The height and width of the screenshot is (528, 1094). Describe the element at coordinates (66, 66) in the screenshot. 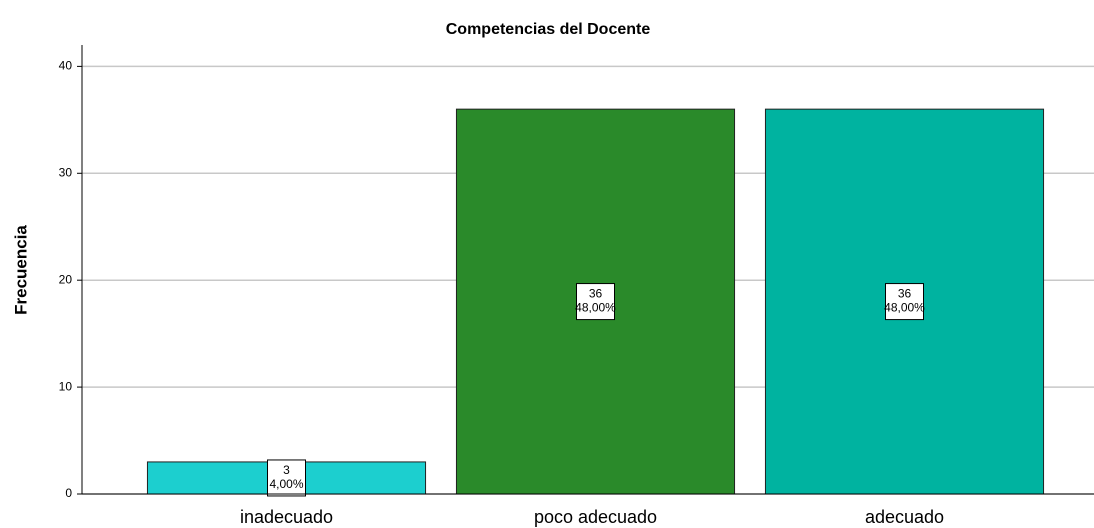

I see `y-tick-label: 40` at that location.